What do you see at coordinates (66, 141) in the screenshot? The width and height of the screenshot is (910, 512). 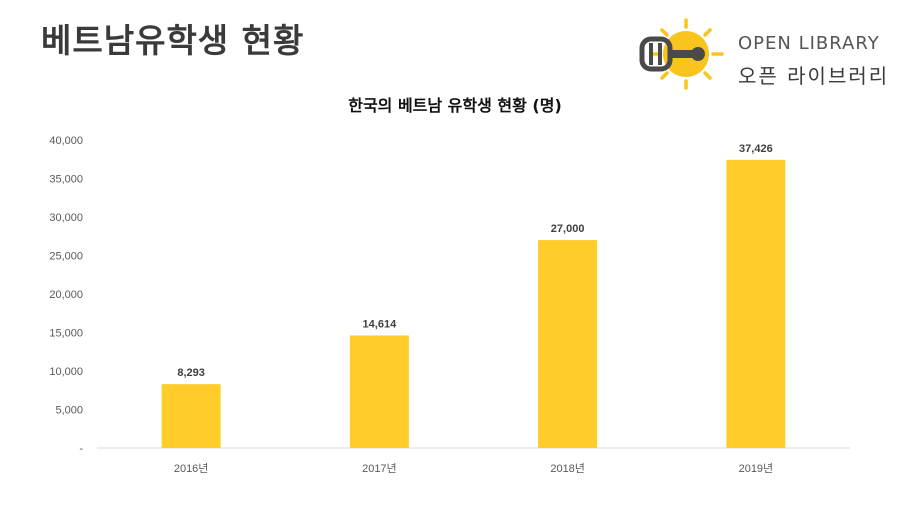 I see `y-tick-label: 40,000` at bounding box center [66, 141].